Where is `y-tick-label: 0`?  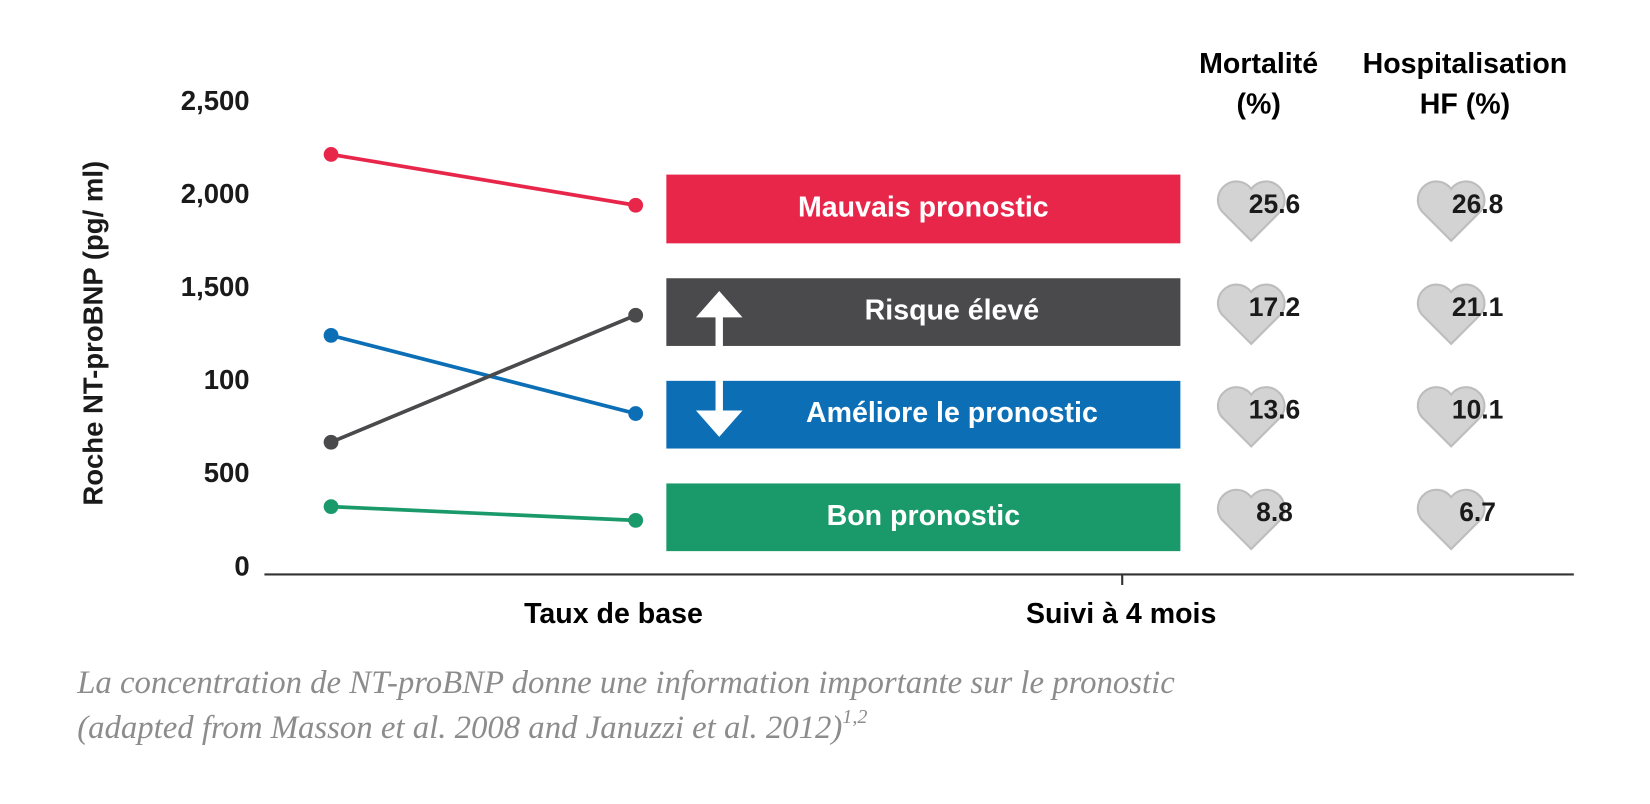
y-tick-label: 0 is located at coordinates (241, 565).